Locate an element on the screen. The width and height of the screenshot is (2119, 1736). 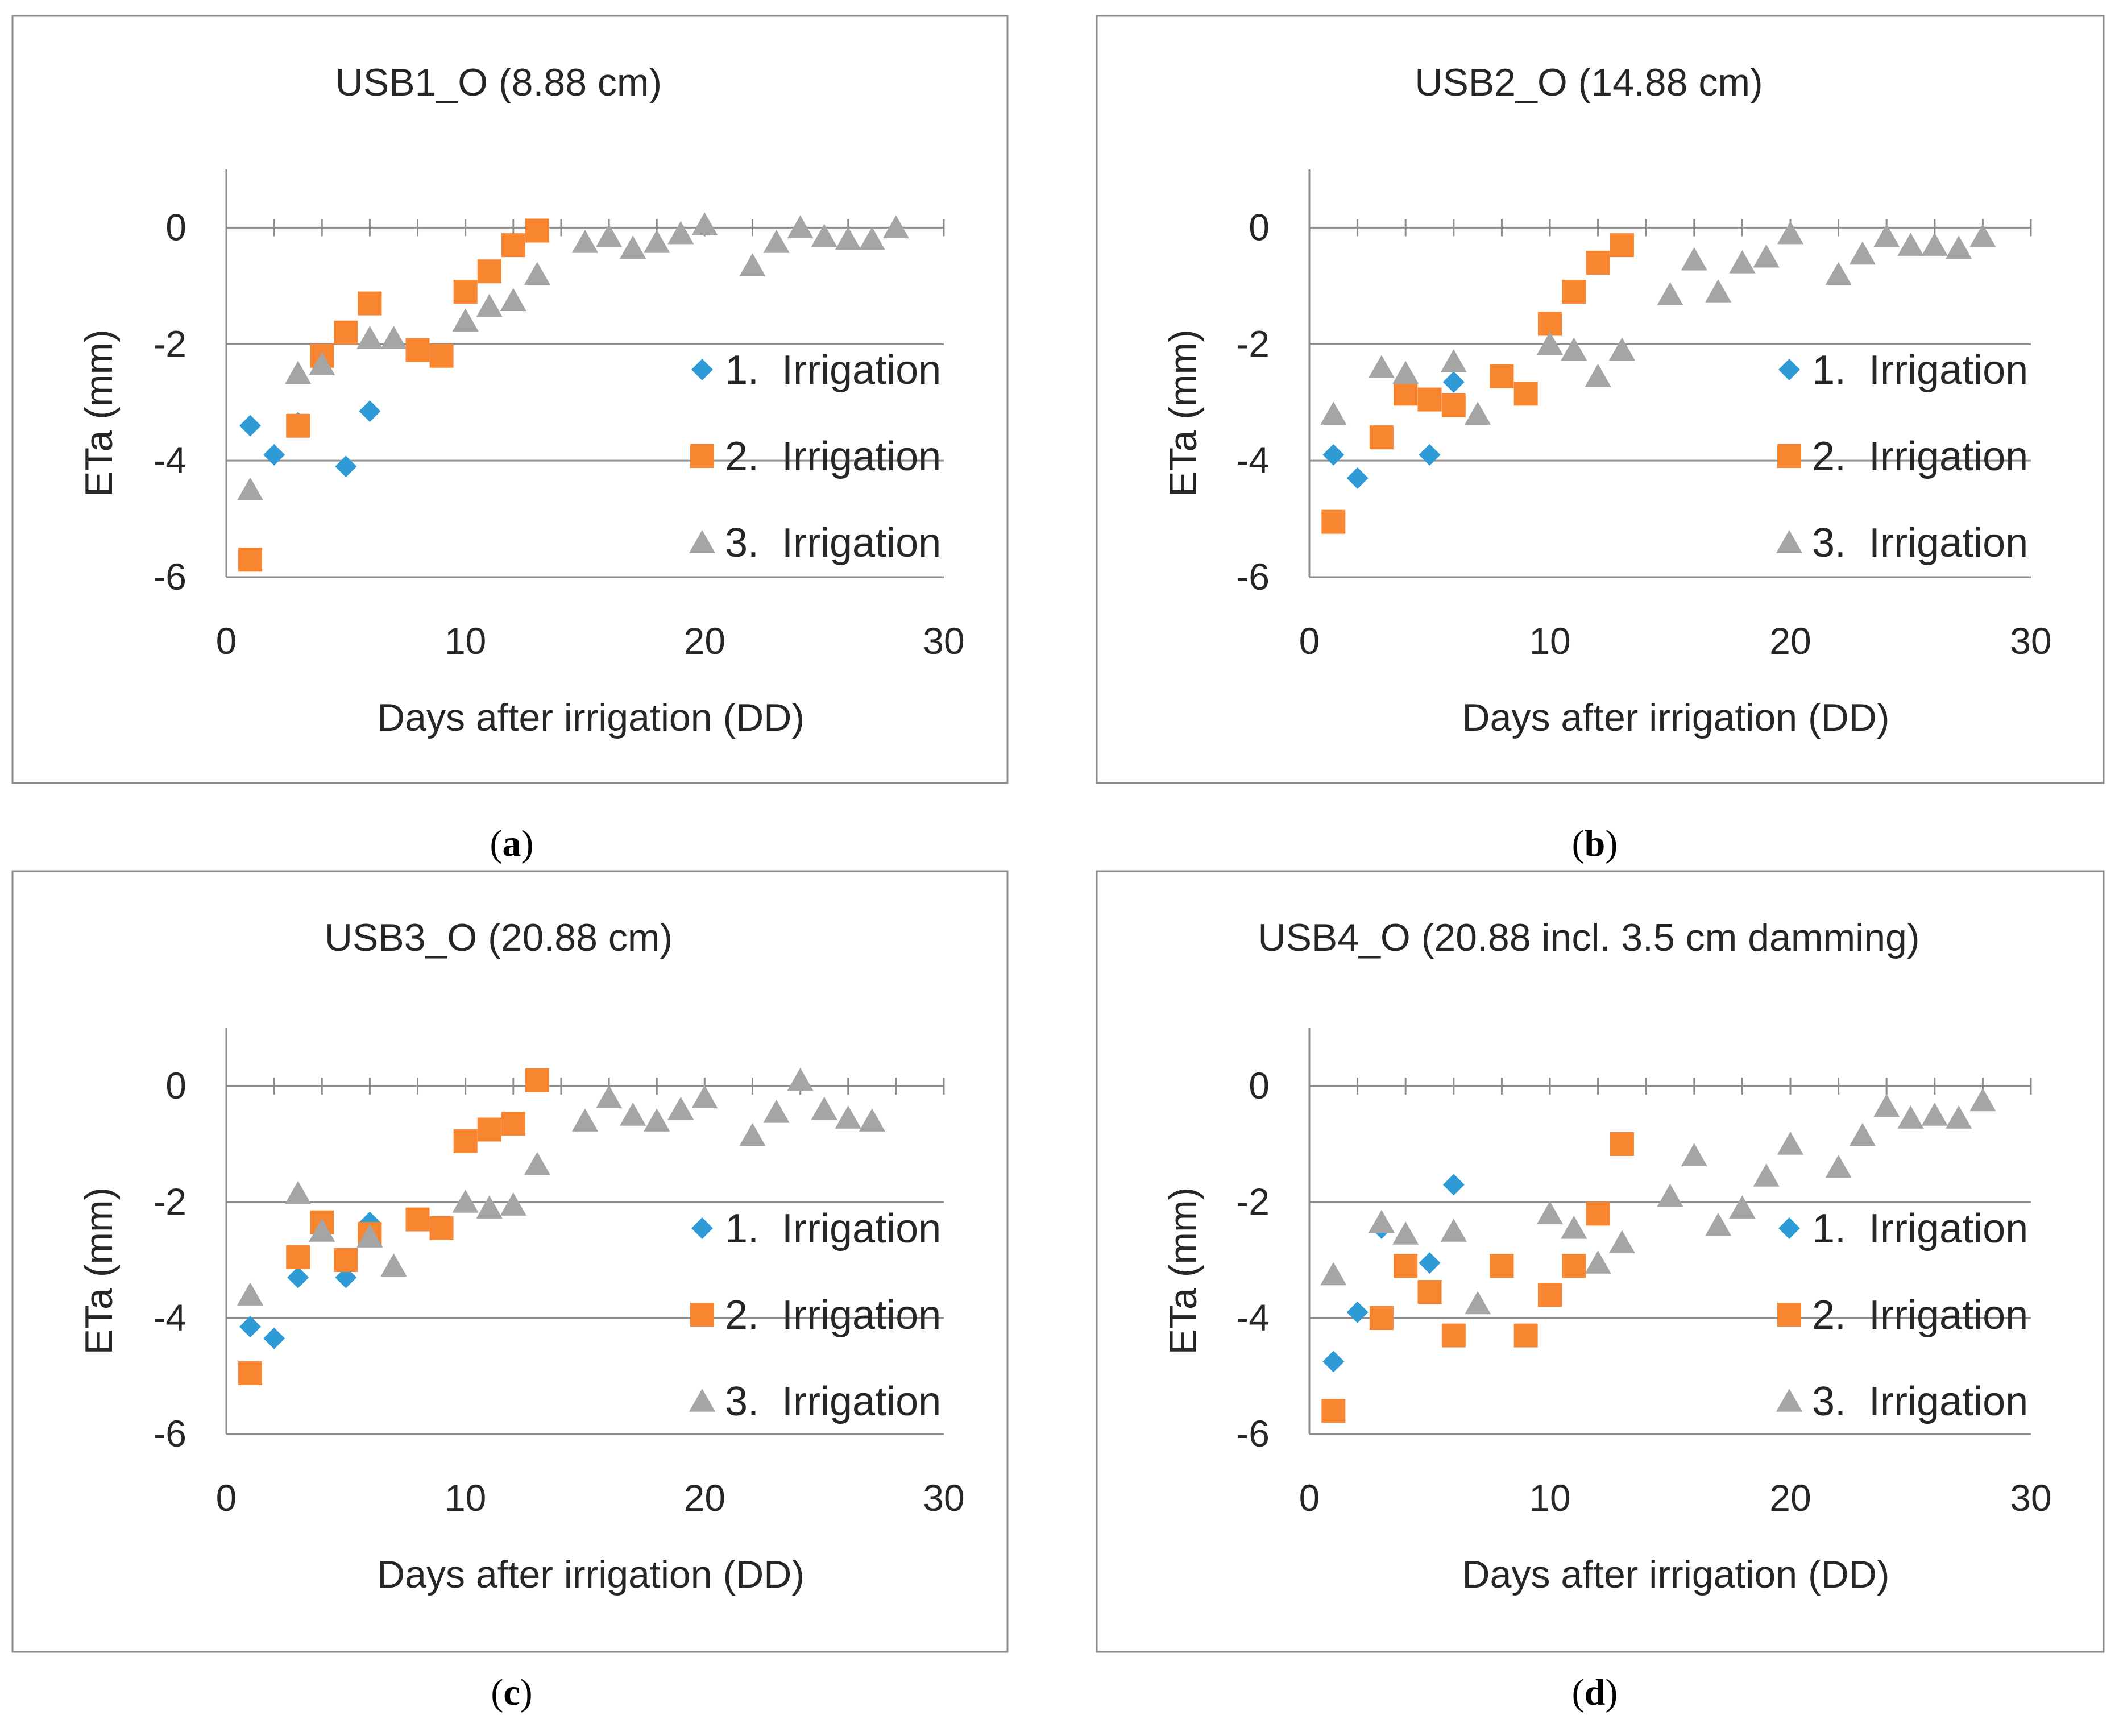
legend-label: 1. Irrigation is located at coordinates (1920, 1229).